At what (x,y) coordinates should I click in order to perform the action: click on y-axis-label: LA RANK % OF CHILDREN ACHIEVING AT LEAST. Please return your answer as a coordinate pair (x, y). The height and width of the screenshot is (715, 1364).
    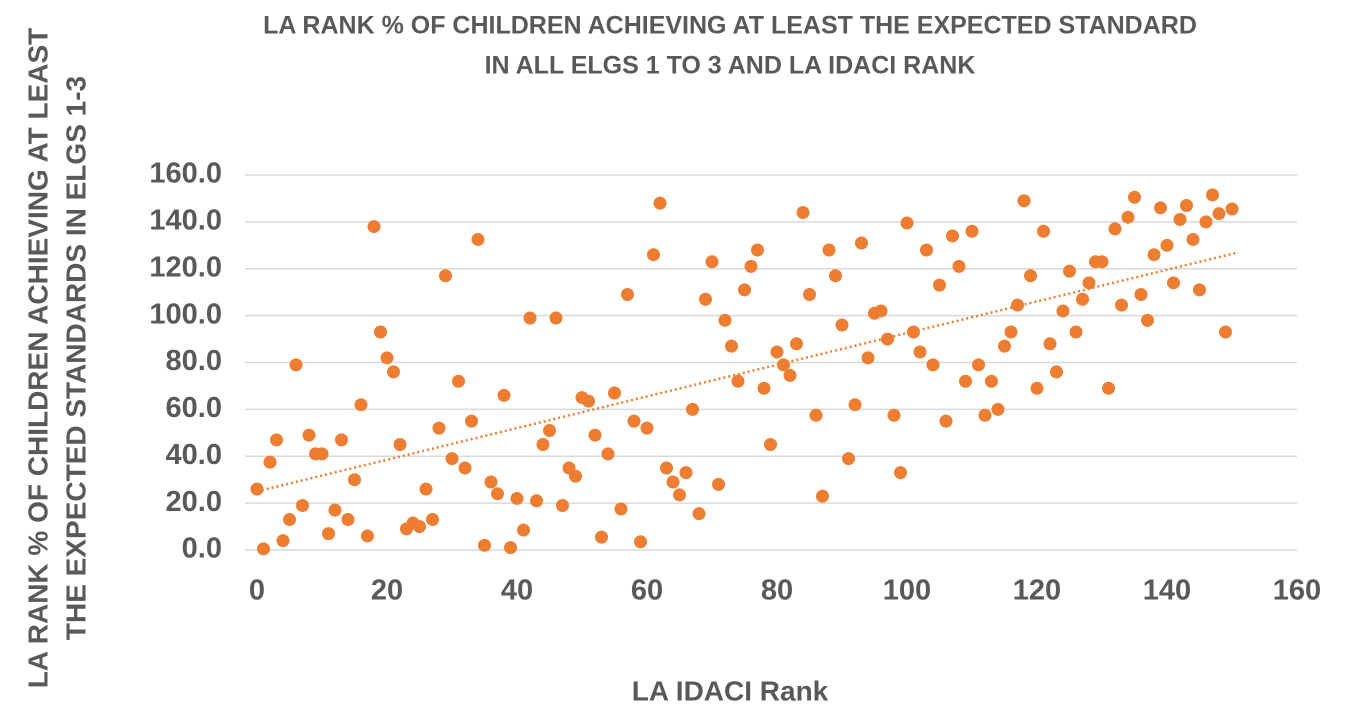
    Looking at the image, I should click on (37, 358).